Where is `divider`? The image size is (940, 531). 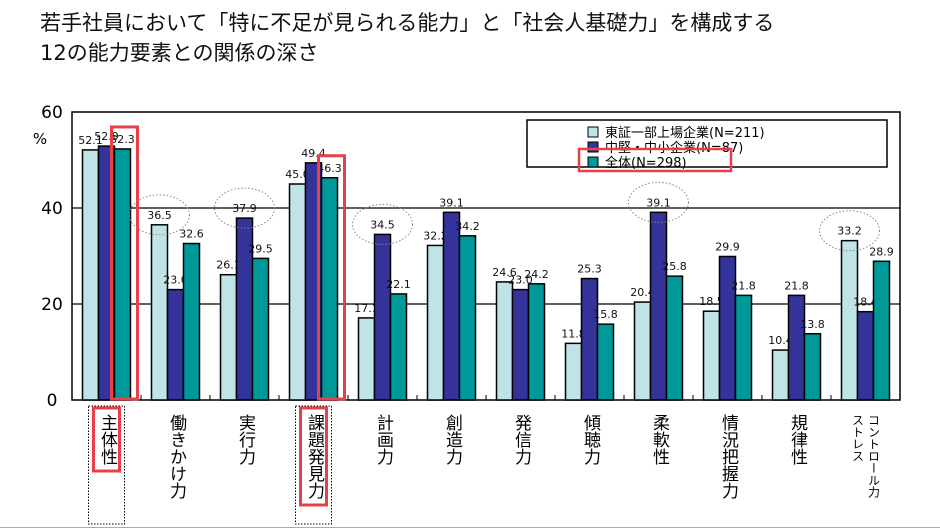
divider is located at coordinates (470, 527).